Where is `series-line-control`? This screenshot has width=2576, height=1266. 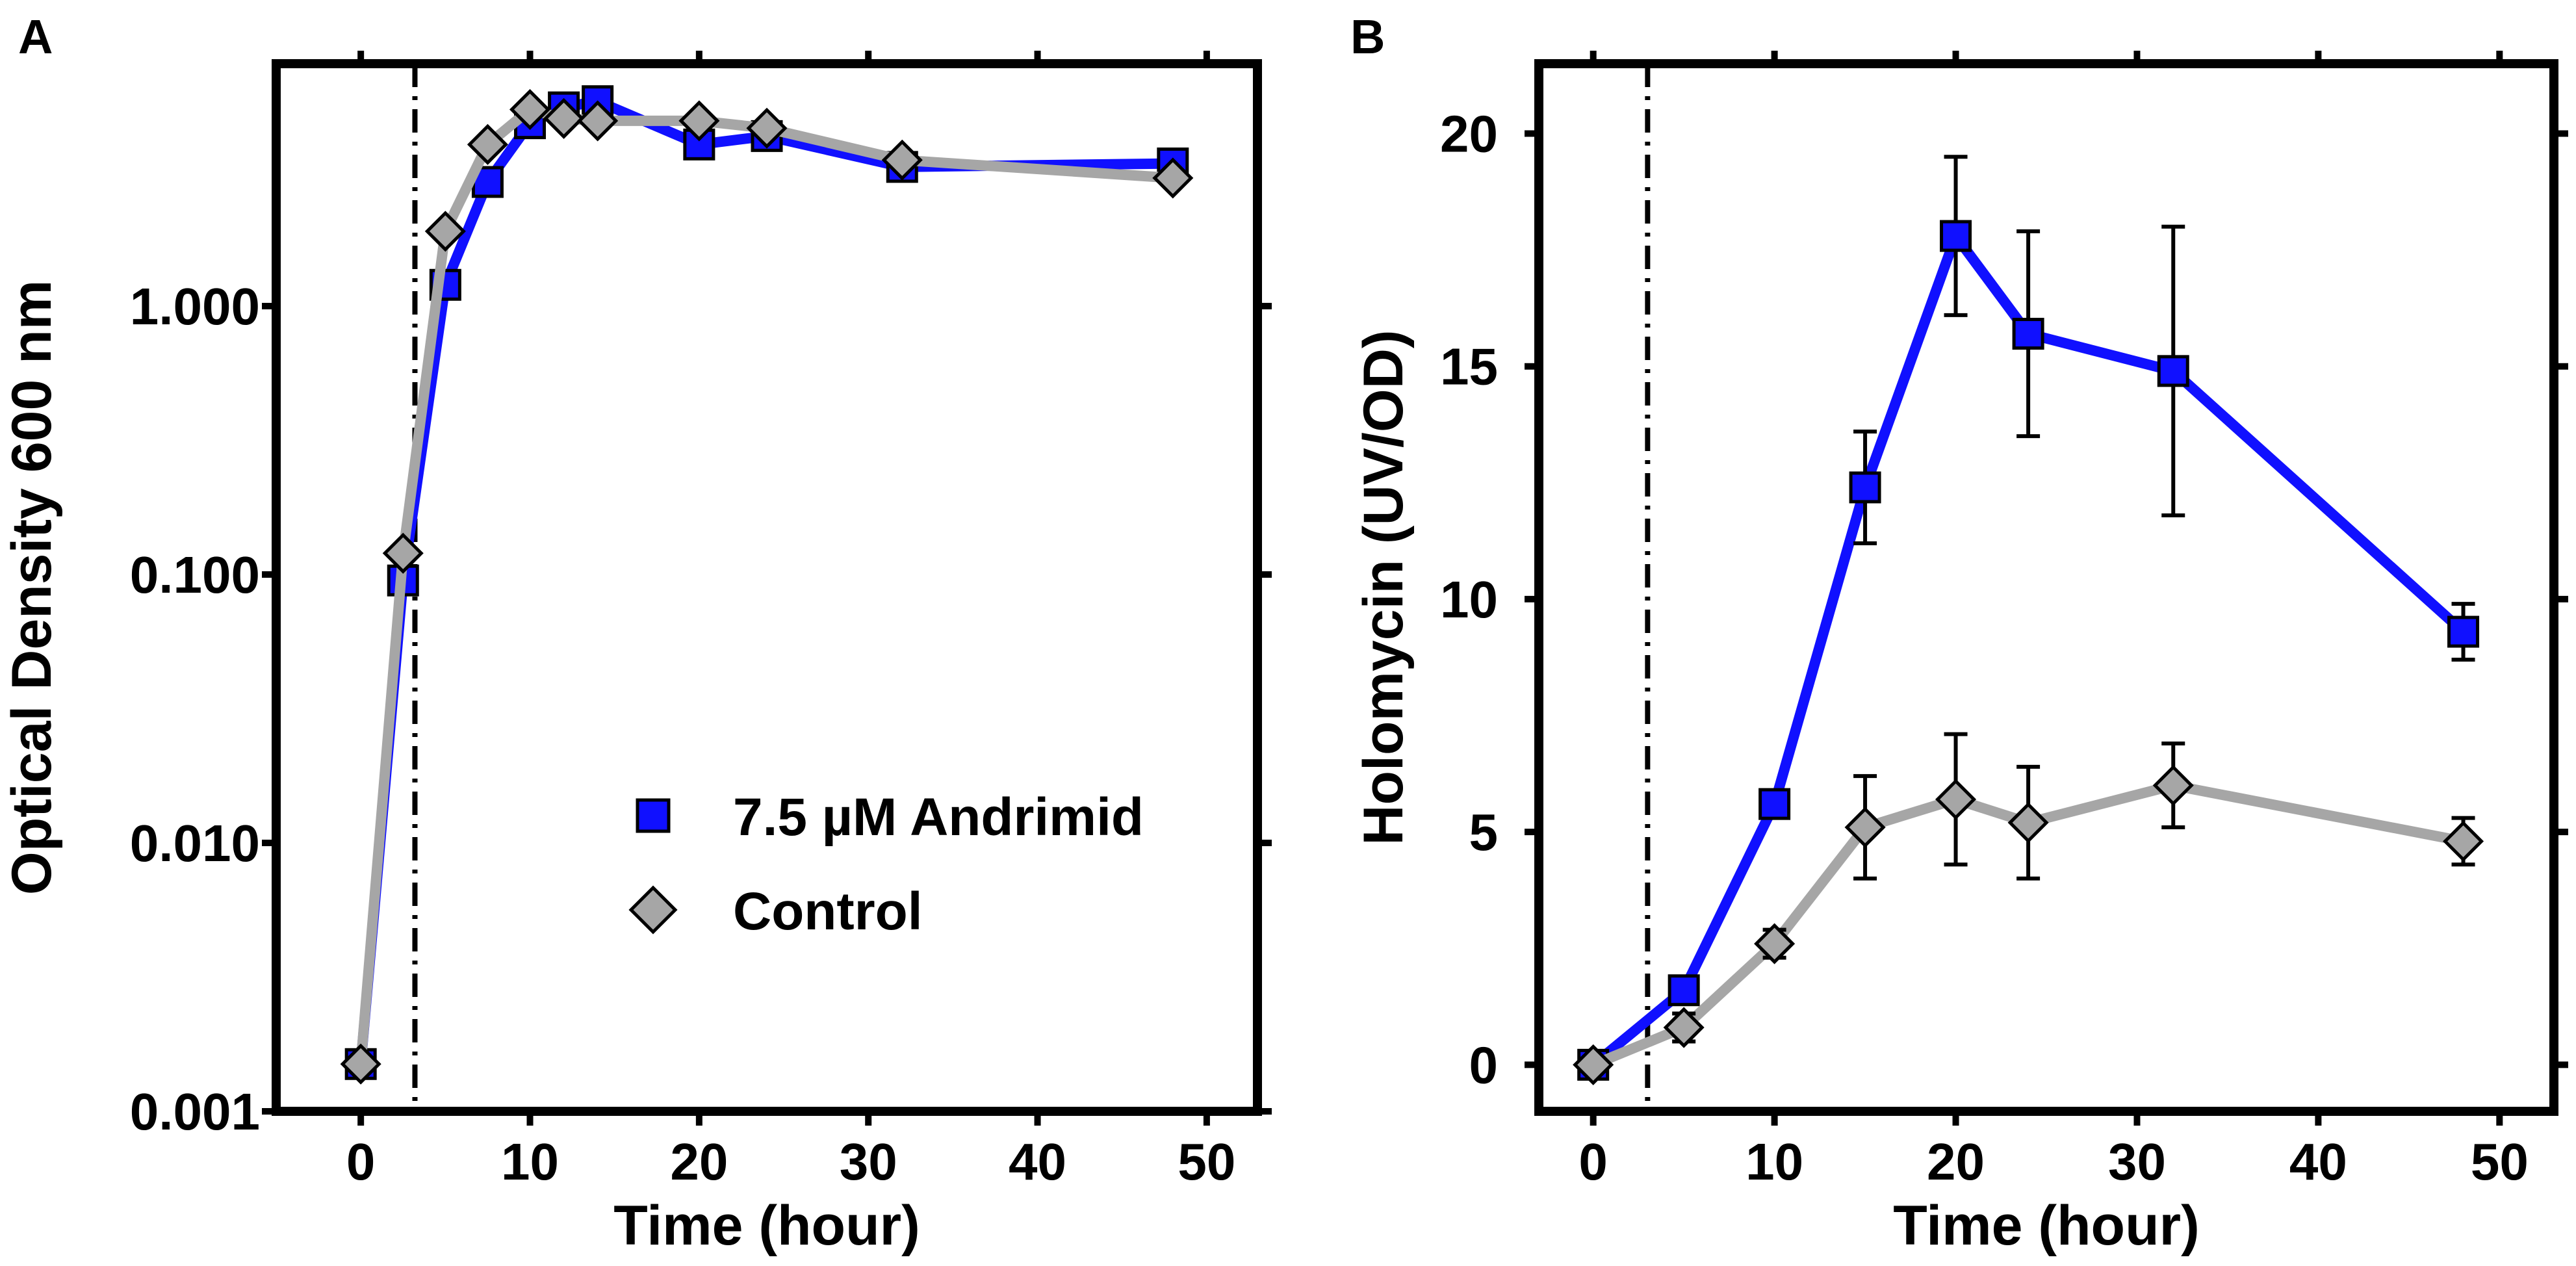
series-line-control is located at coordinates (2028, 925).